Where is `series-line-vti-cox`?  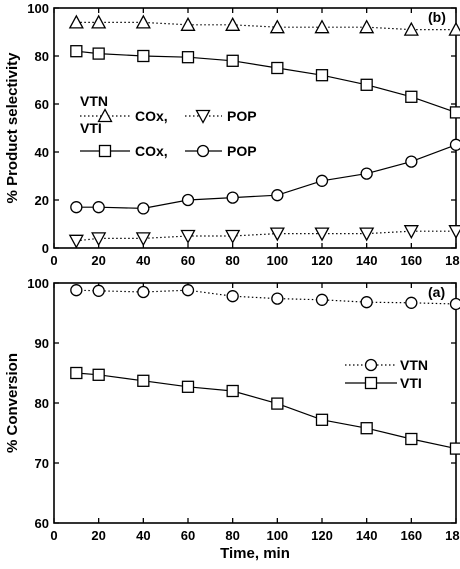 series-line-vti-cox is located at coordinates (266, 81).